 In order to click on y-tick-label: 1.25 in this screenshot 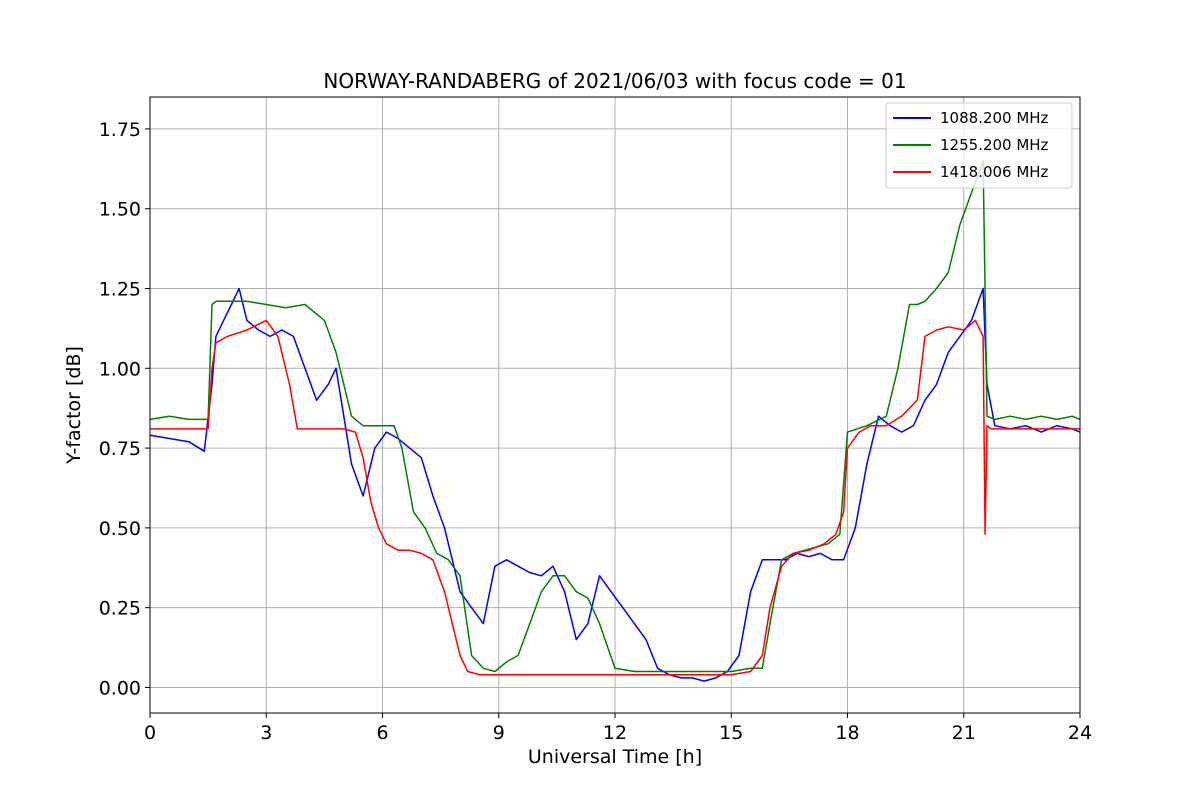, I will do `click(120, 290)`.